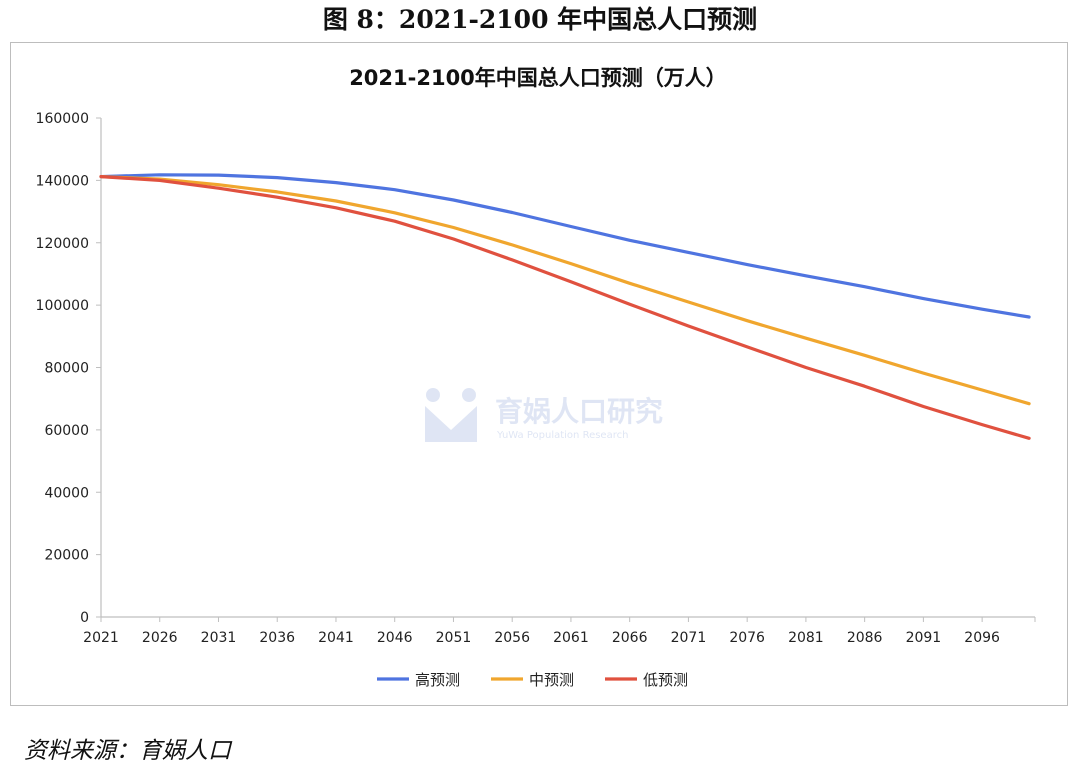 The height and width of the screenshot is (774, 1080). What do you see at coordinates (538, 78) in the screenshot?
I see `chart-title: 2021-2100年中国总人口预测（万人）` at bounding box center [538, 78].